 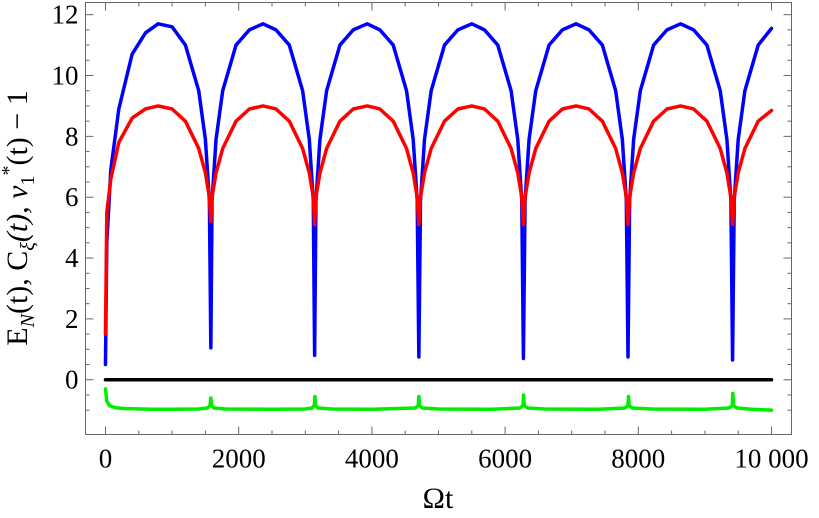 What do you see at coordinates (72, 319) in the screenshot?
I see `y-tick-label: 2` at bounding box center [72, 319].